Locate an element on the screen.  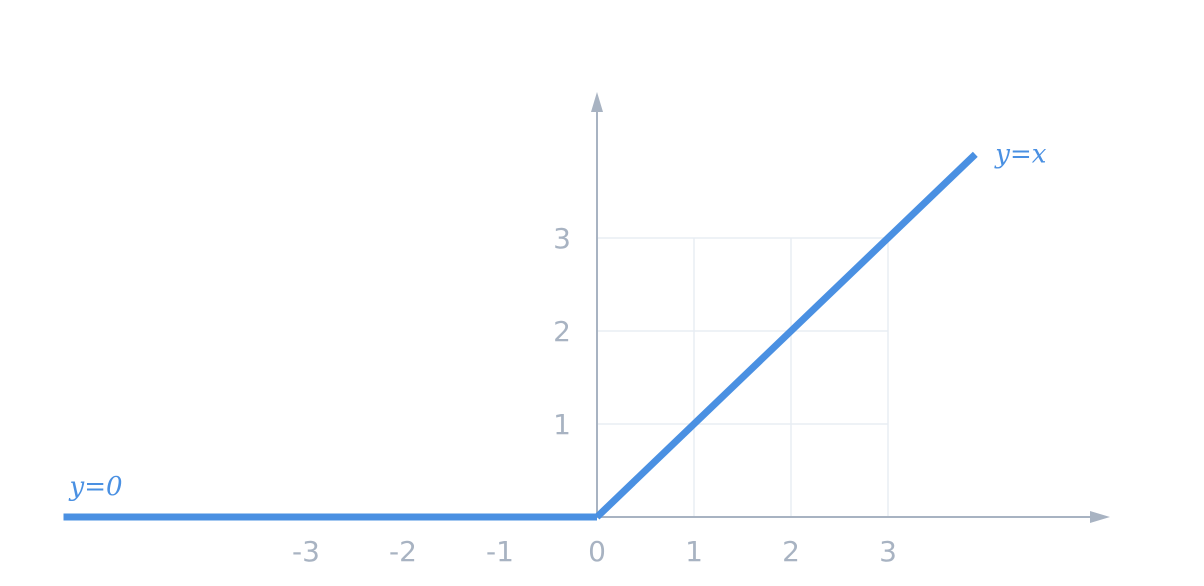
grid is located at coordinates (743, 377).